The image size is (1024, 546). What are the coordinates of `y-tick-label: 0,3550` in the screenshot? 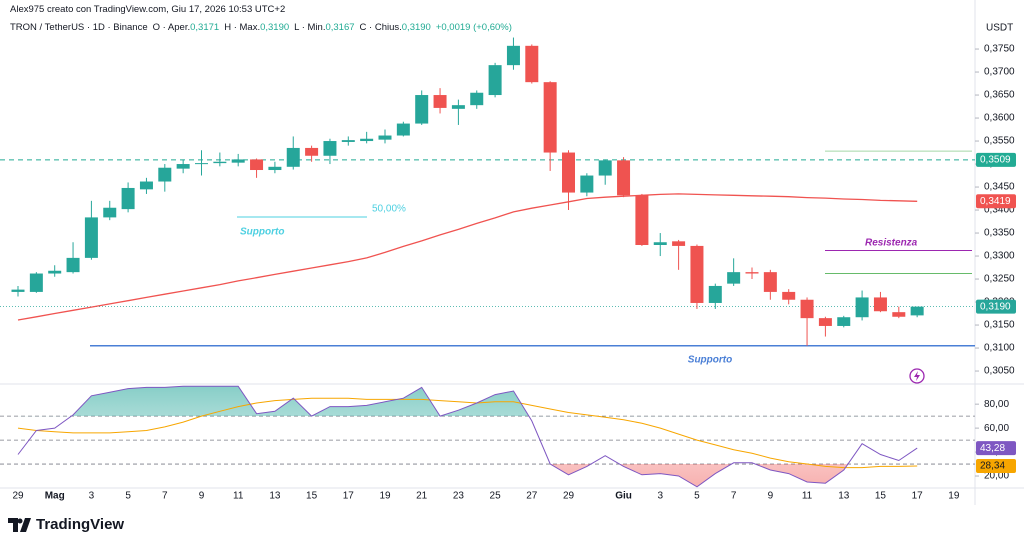 It's located at (999, 141).